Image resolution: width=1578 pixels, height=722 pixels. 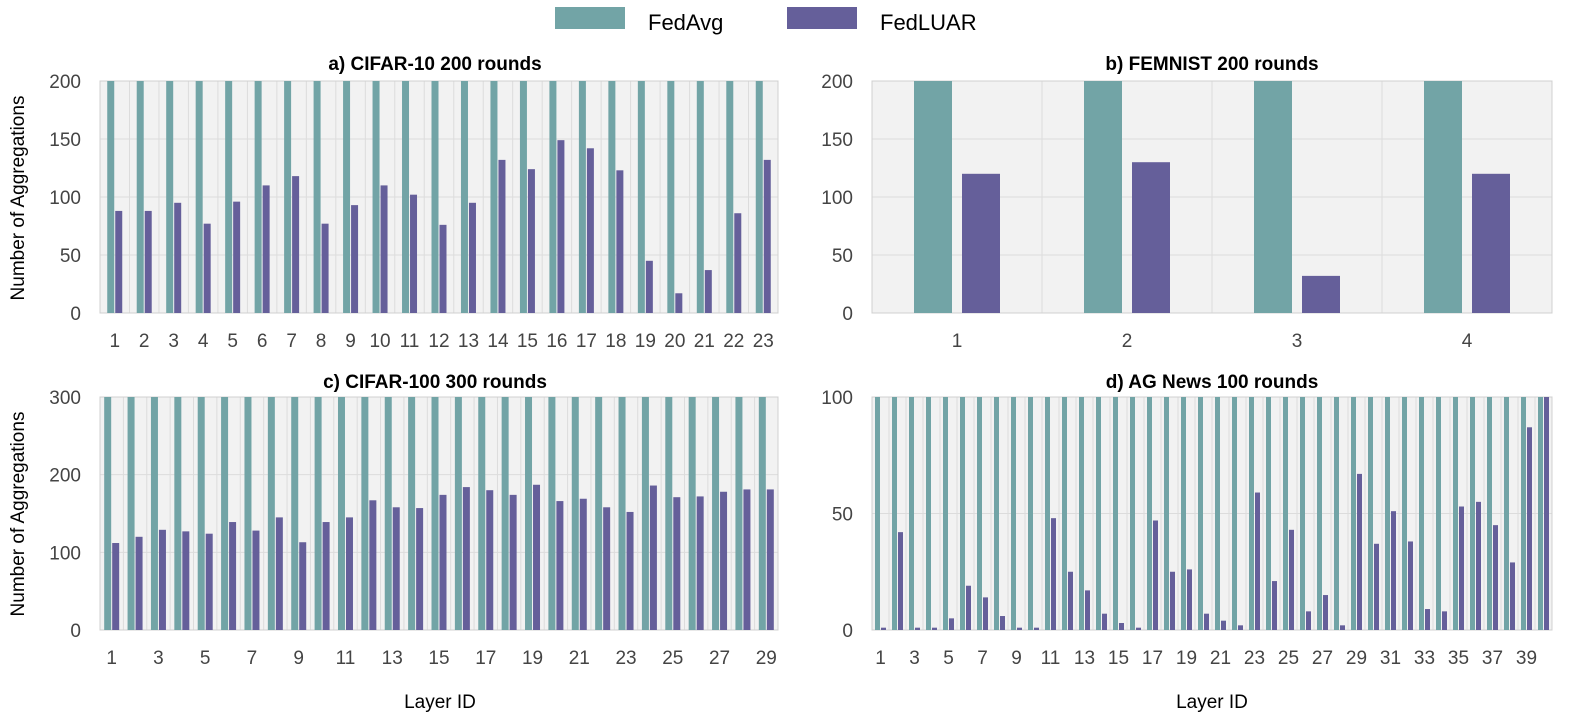 What do you see at coordinates (346, 658) in the screenshot?
I see `x-tick-label: 11` at bounding box center [346, 658].